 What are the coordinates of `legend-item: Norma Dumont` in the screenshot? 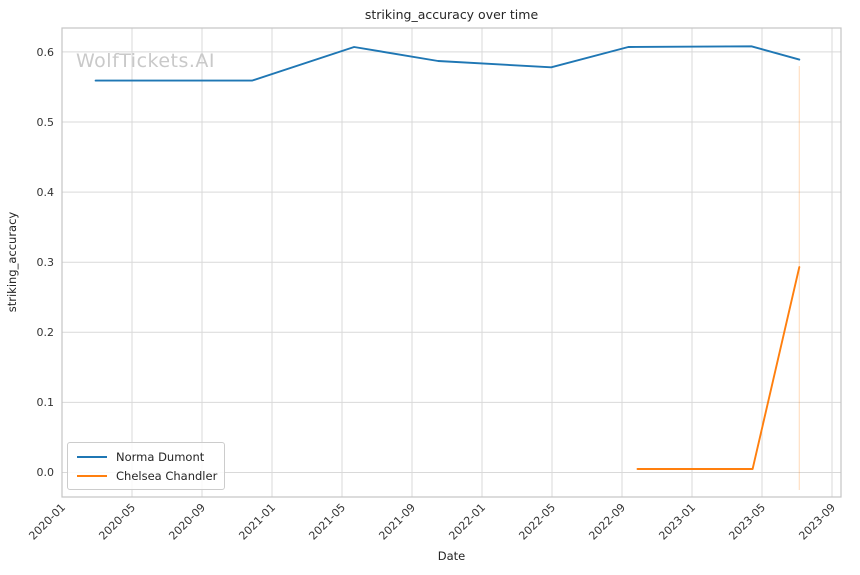 It's located at (146, 456).